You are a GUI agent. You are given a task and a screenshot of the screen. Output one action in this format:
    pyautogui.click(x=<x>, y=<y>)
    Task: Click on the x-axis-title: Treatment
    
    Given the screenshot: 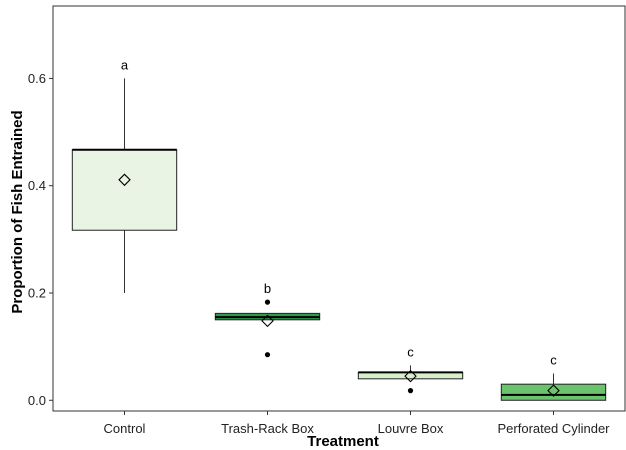 What is the action you would take?
    pyautogui.click(x=343, y=441)
    